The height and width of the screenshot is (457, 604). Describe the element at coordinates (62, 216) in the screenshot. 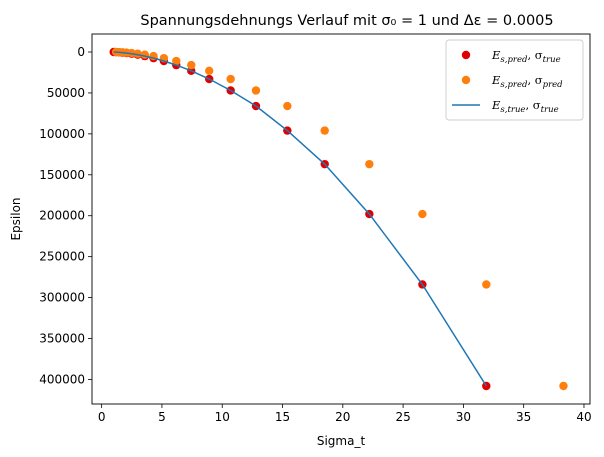

I see `y-tick-label: 200000` at that location.